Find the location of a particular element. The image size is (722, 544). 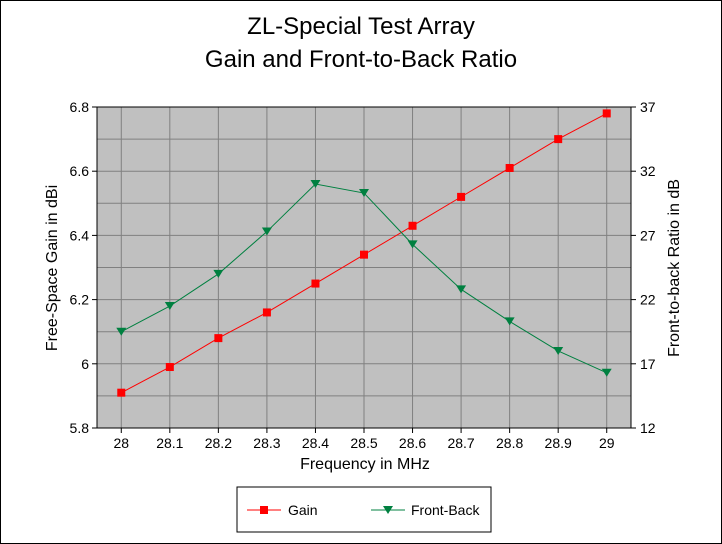

y-right-tick-label: 27 is located at coordinates (648, 235).